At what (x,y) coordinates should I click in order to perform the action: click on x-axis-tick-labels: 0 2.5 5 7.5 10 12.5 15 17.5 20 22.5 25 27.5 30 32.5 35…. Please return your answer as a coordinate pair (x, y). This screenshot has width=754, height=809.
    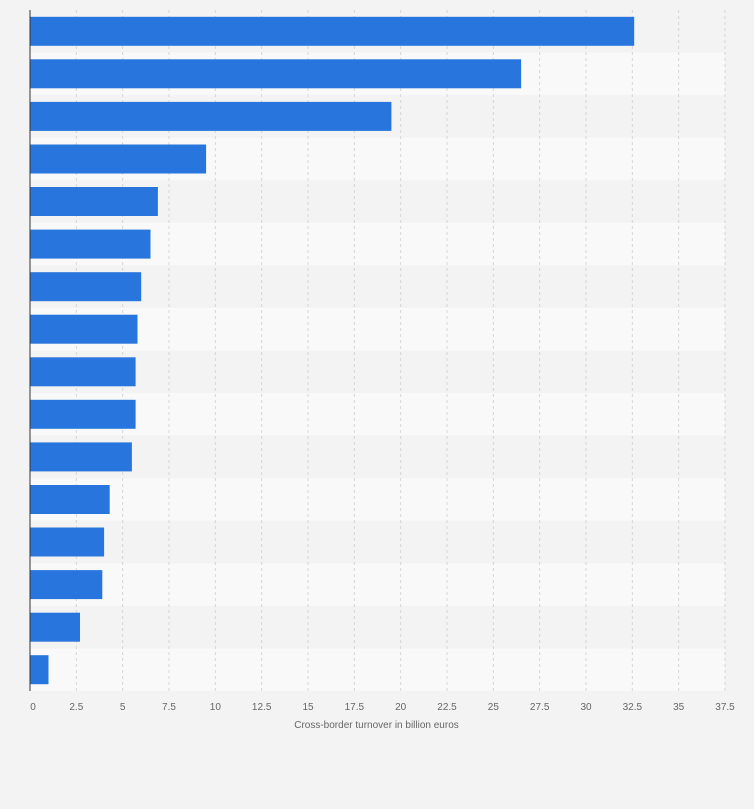
    Looking at the image, I should click on (382, 707).